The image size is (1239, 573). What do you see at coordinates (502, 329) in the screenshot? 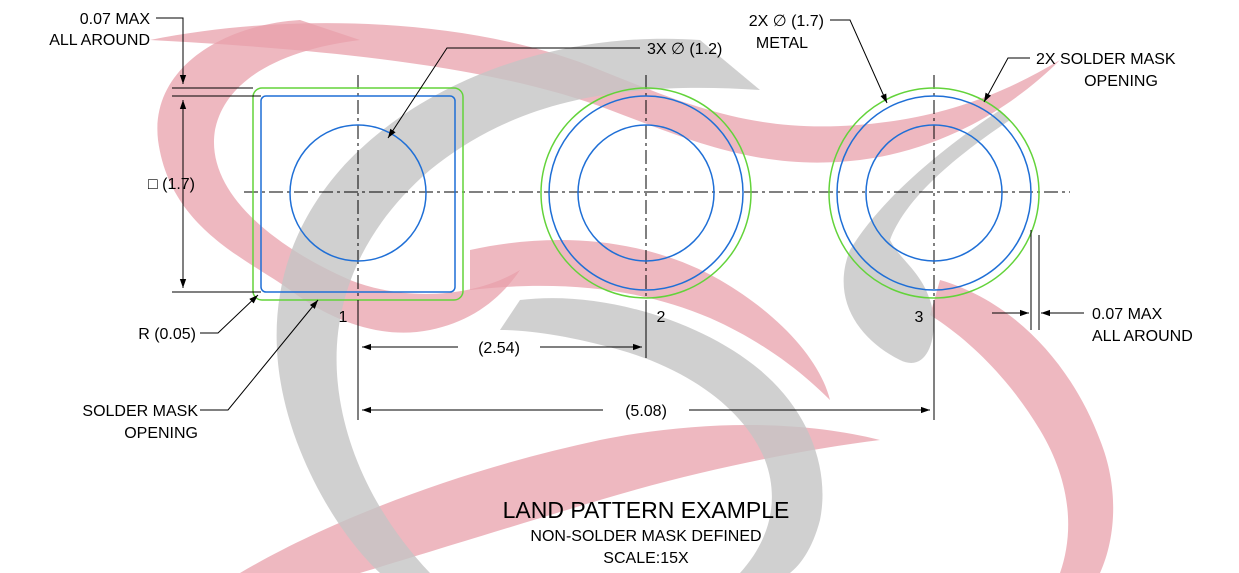
I see `pitch-dimension` at bounding box center [502, 329].